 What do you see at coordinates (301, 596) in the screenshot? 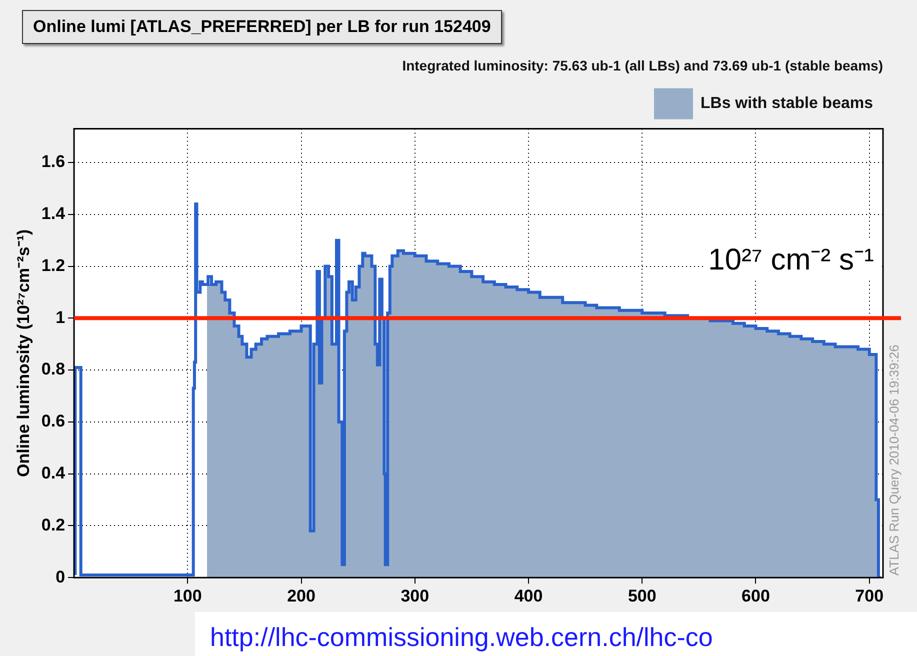
I see `x-tick-label: 200` at bounding box center [301, 596].